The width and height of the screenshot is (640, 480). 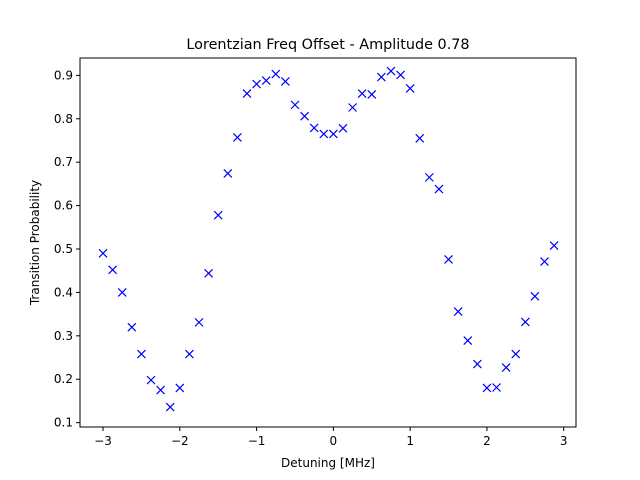 I want to click on chart-title: Lorentzian Freq Offset - Amplitude 0.78, so click(x=327, y=45).